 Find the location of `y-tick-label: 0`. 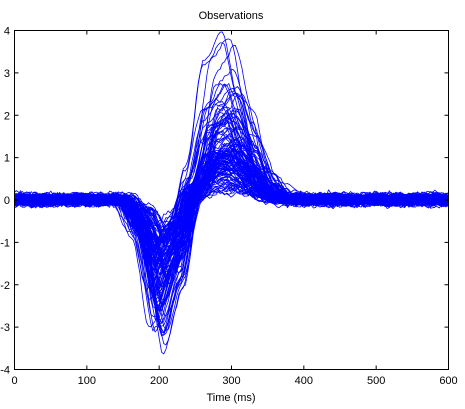

y-tick-label: 0 is located at coordinates (7, 201).